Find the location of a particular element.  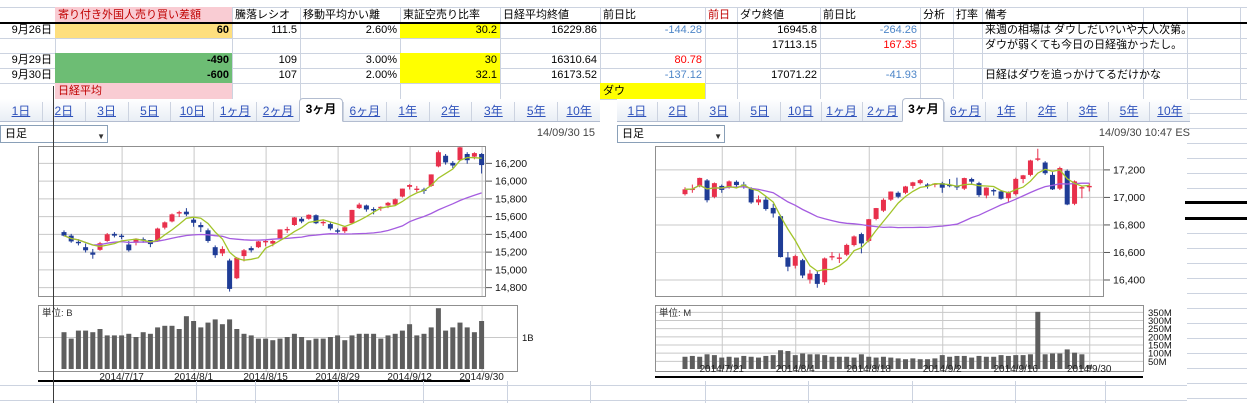

sheet-cell: 3.00% is located at coordinates (381, 60).